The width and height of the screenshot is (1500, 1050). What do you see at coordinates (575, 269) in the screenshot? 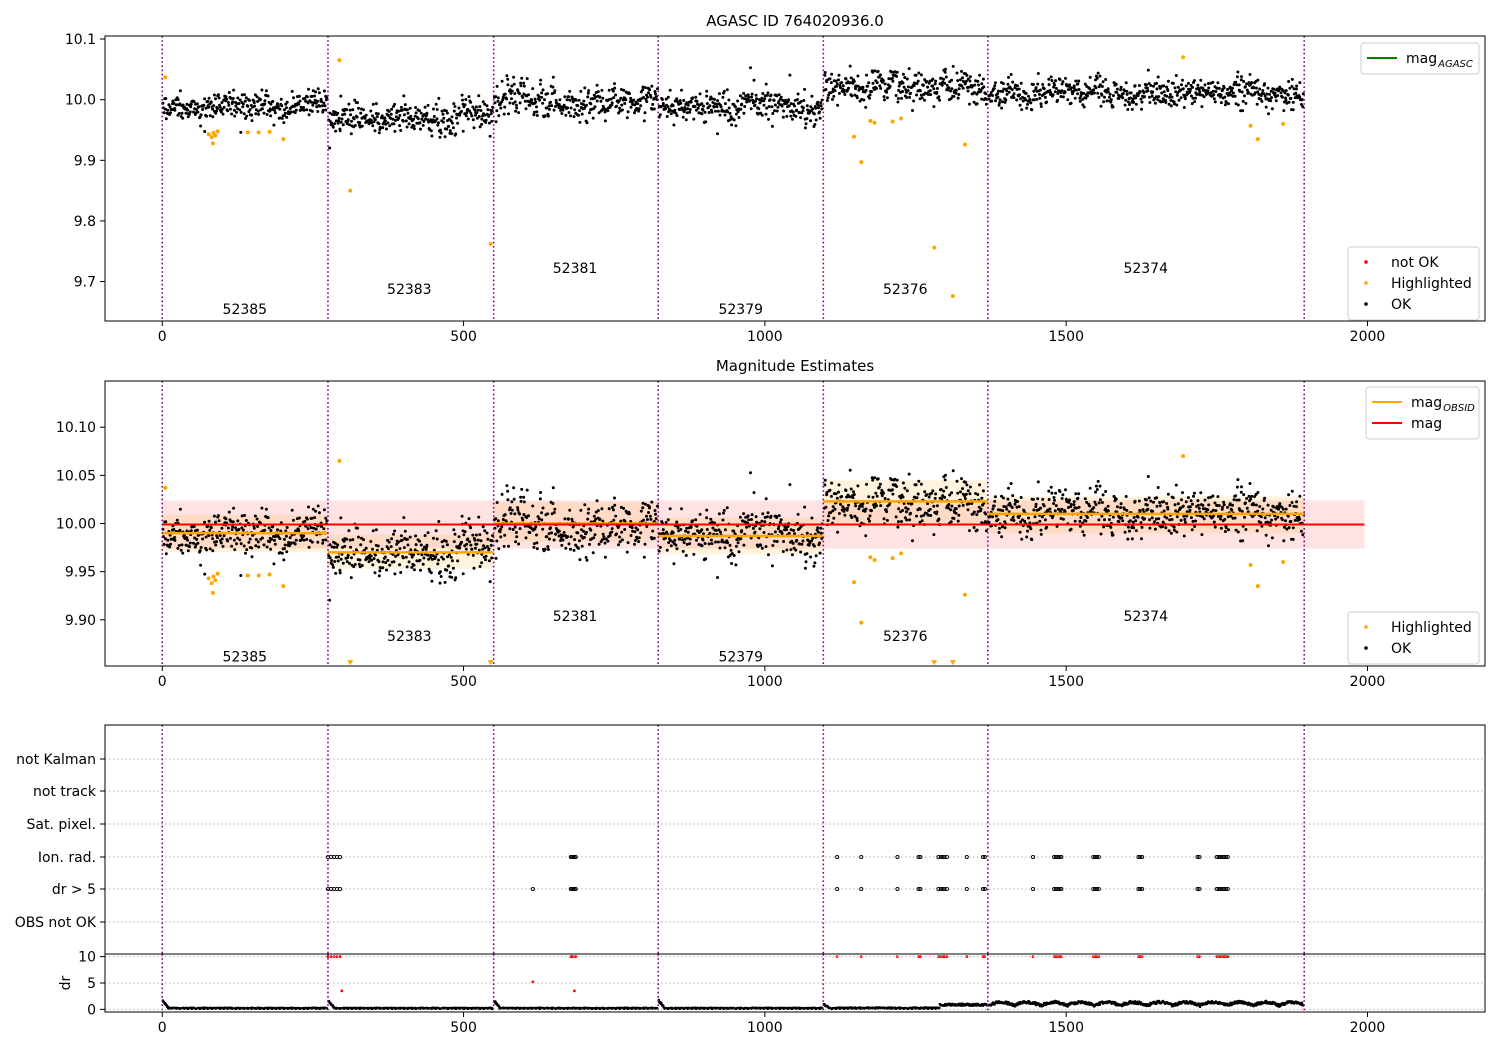
I see `panel-1-obsid-label: 52381` at bounding box center [575, 269].